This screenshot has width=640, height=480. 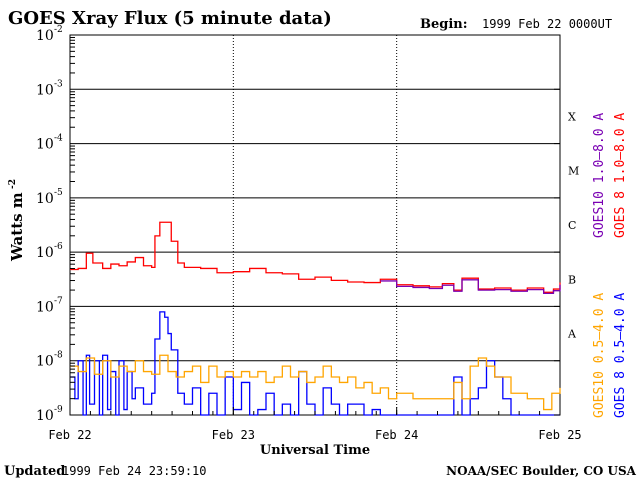 I want to click on flare-class-label: B, so click(x=572, y=279).